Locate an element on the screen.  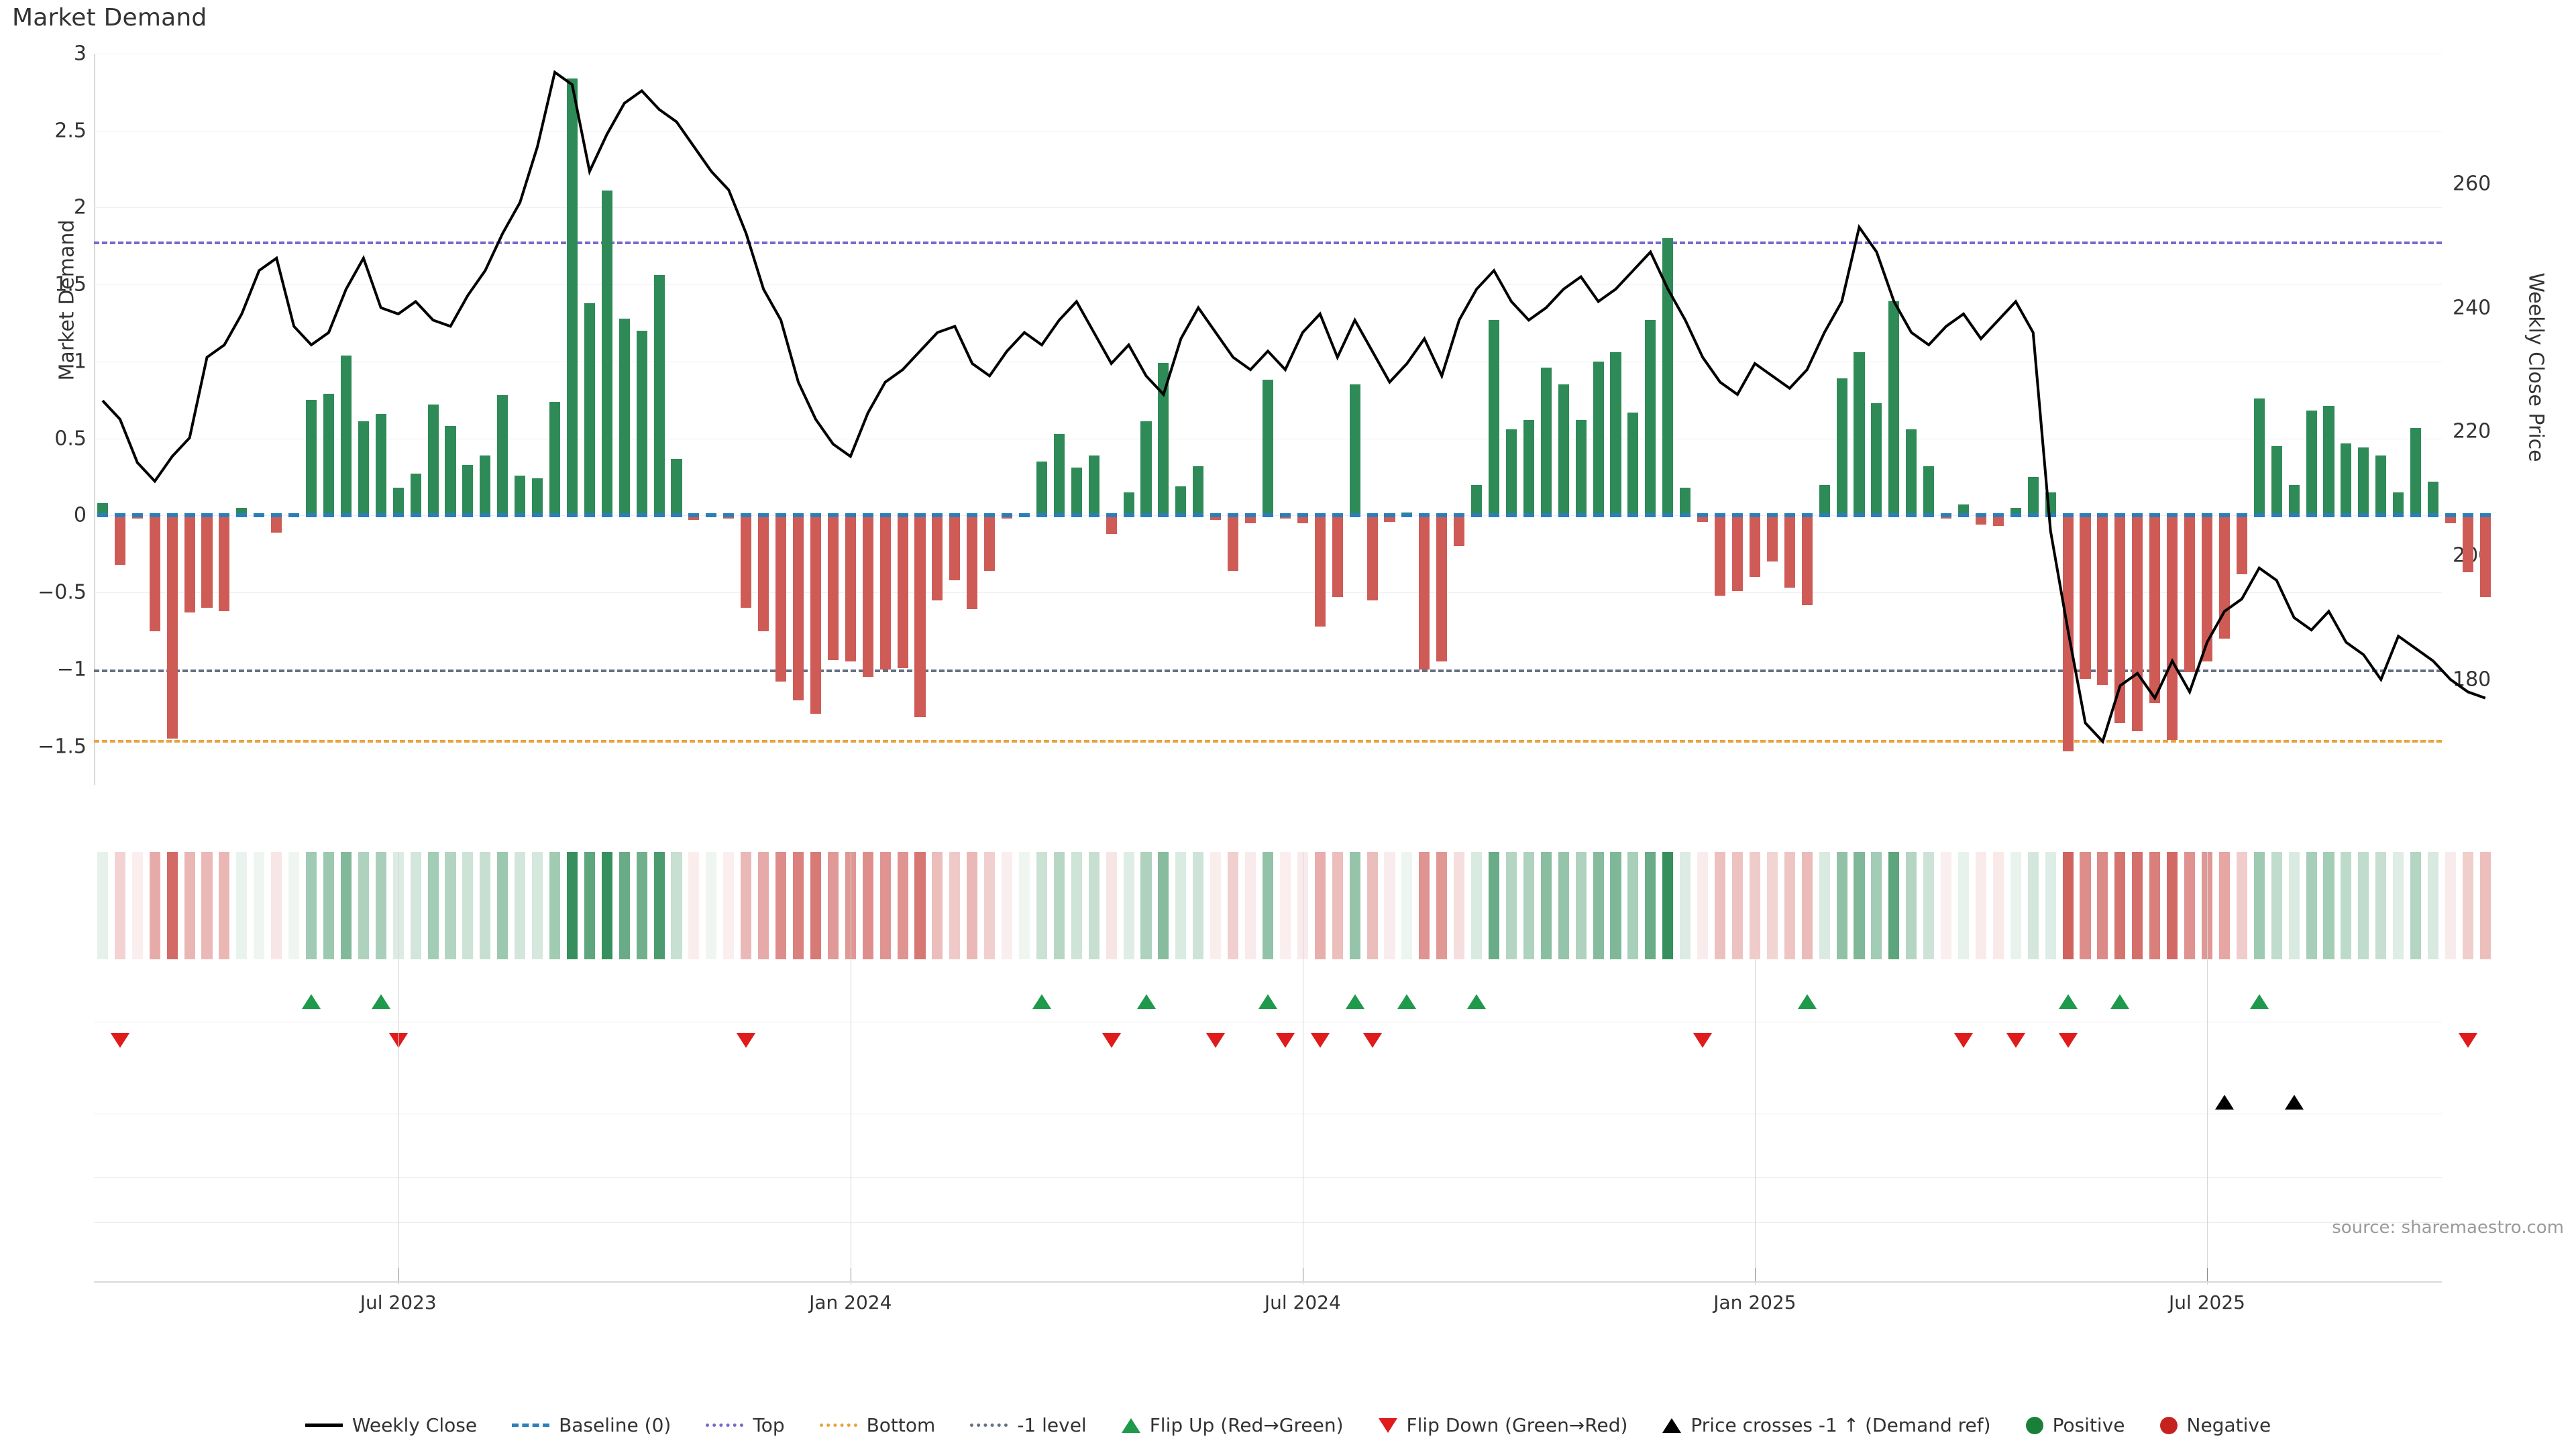
legend-item: Positive is located at coordinates (2075, 1425).